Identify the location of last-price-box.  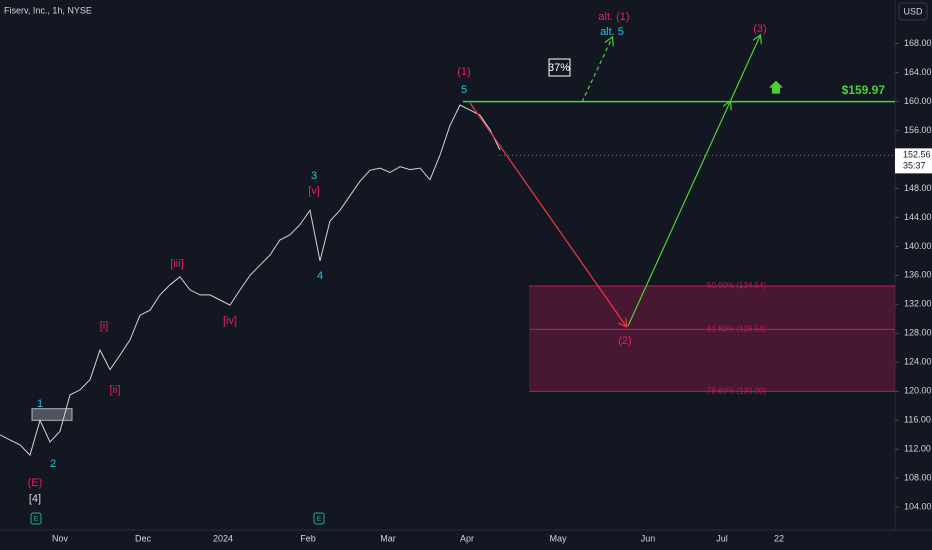
(913, 161).